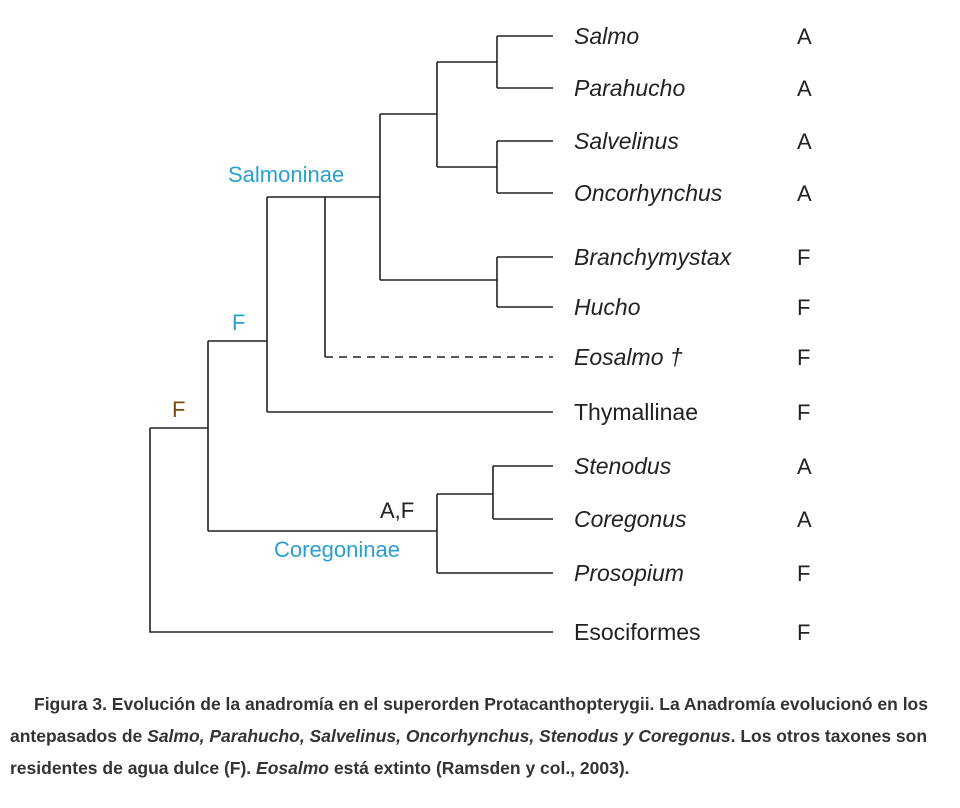 The image size is (960, 808). What do you see at coordinates (238, 322) in the screenshot?
I see `salmonidae-state-label: F` at bounding box center [238, 322].